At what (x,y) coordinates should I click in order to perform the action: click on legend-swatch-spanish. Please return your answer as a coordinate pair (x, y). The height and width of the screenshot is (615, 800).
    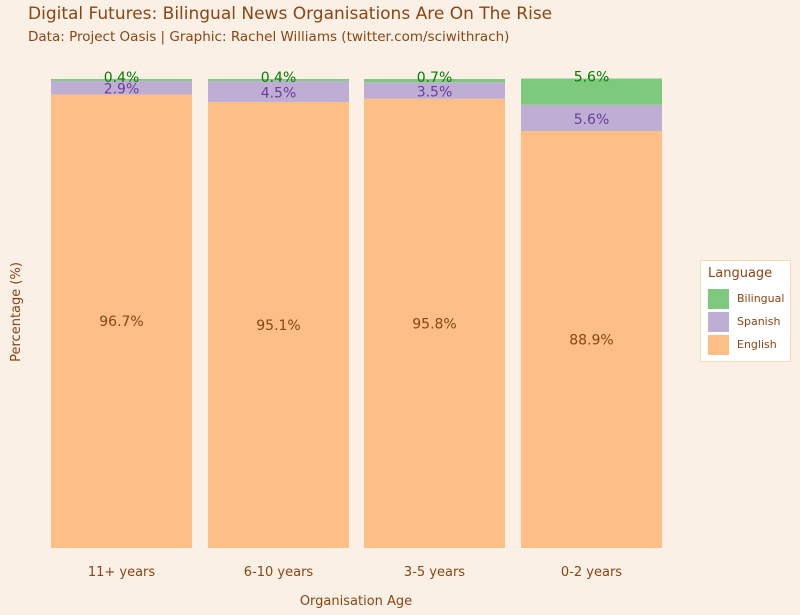
    Looking at the image, I should click on (718, 322).